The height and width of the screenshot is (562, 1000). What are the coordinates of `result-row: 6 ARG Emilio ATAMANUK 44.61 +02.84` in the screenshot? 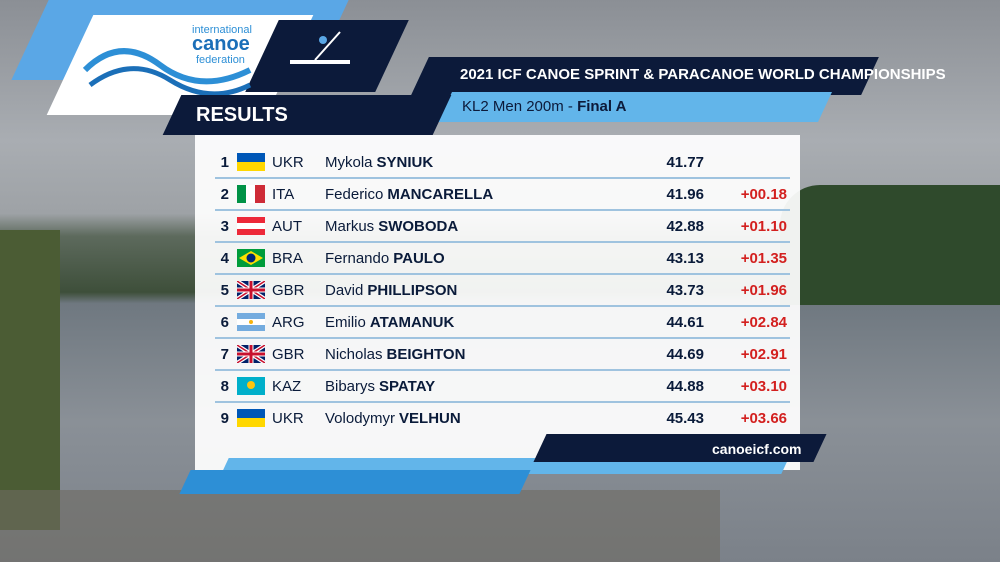 It's located at (500, 322).